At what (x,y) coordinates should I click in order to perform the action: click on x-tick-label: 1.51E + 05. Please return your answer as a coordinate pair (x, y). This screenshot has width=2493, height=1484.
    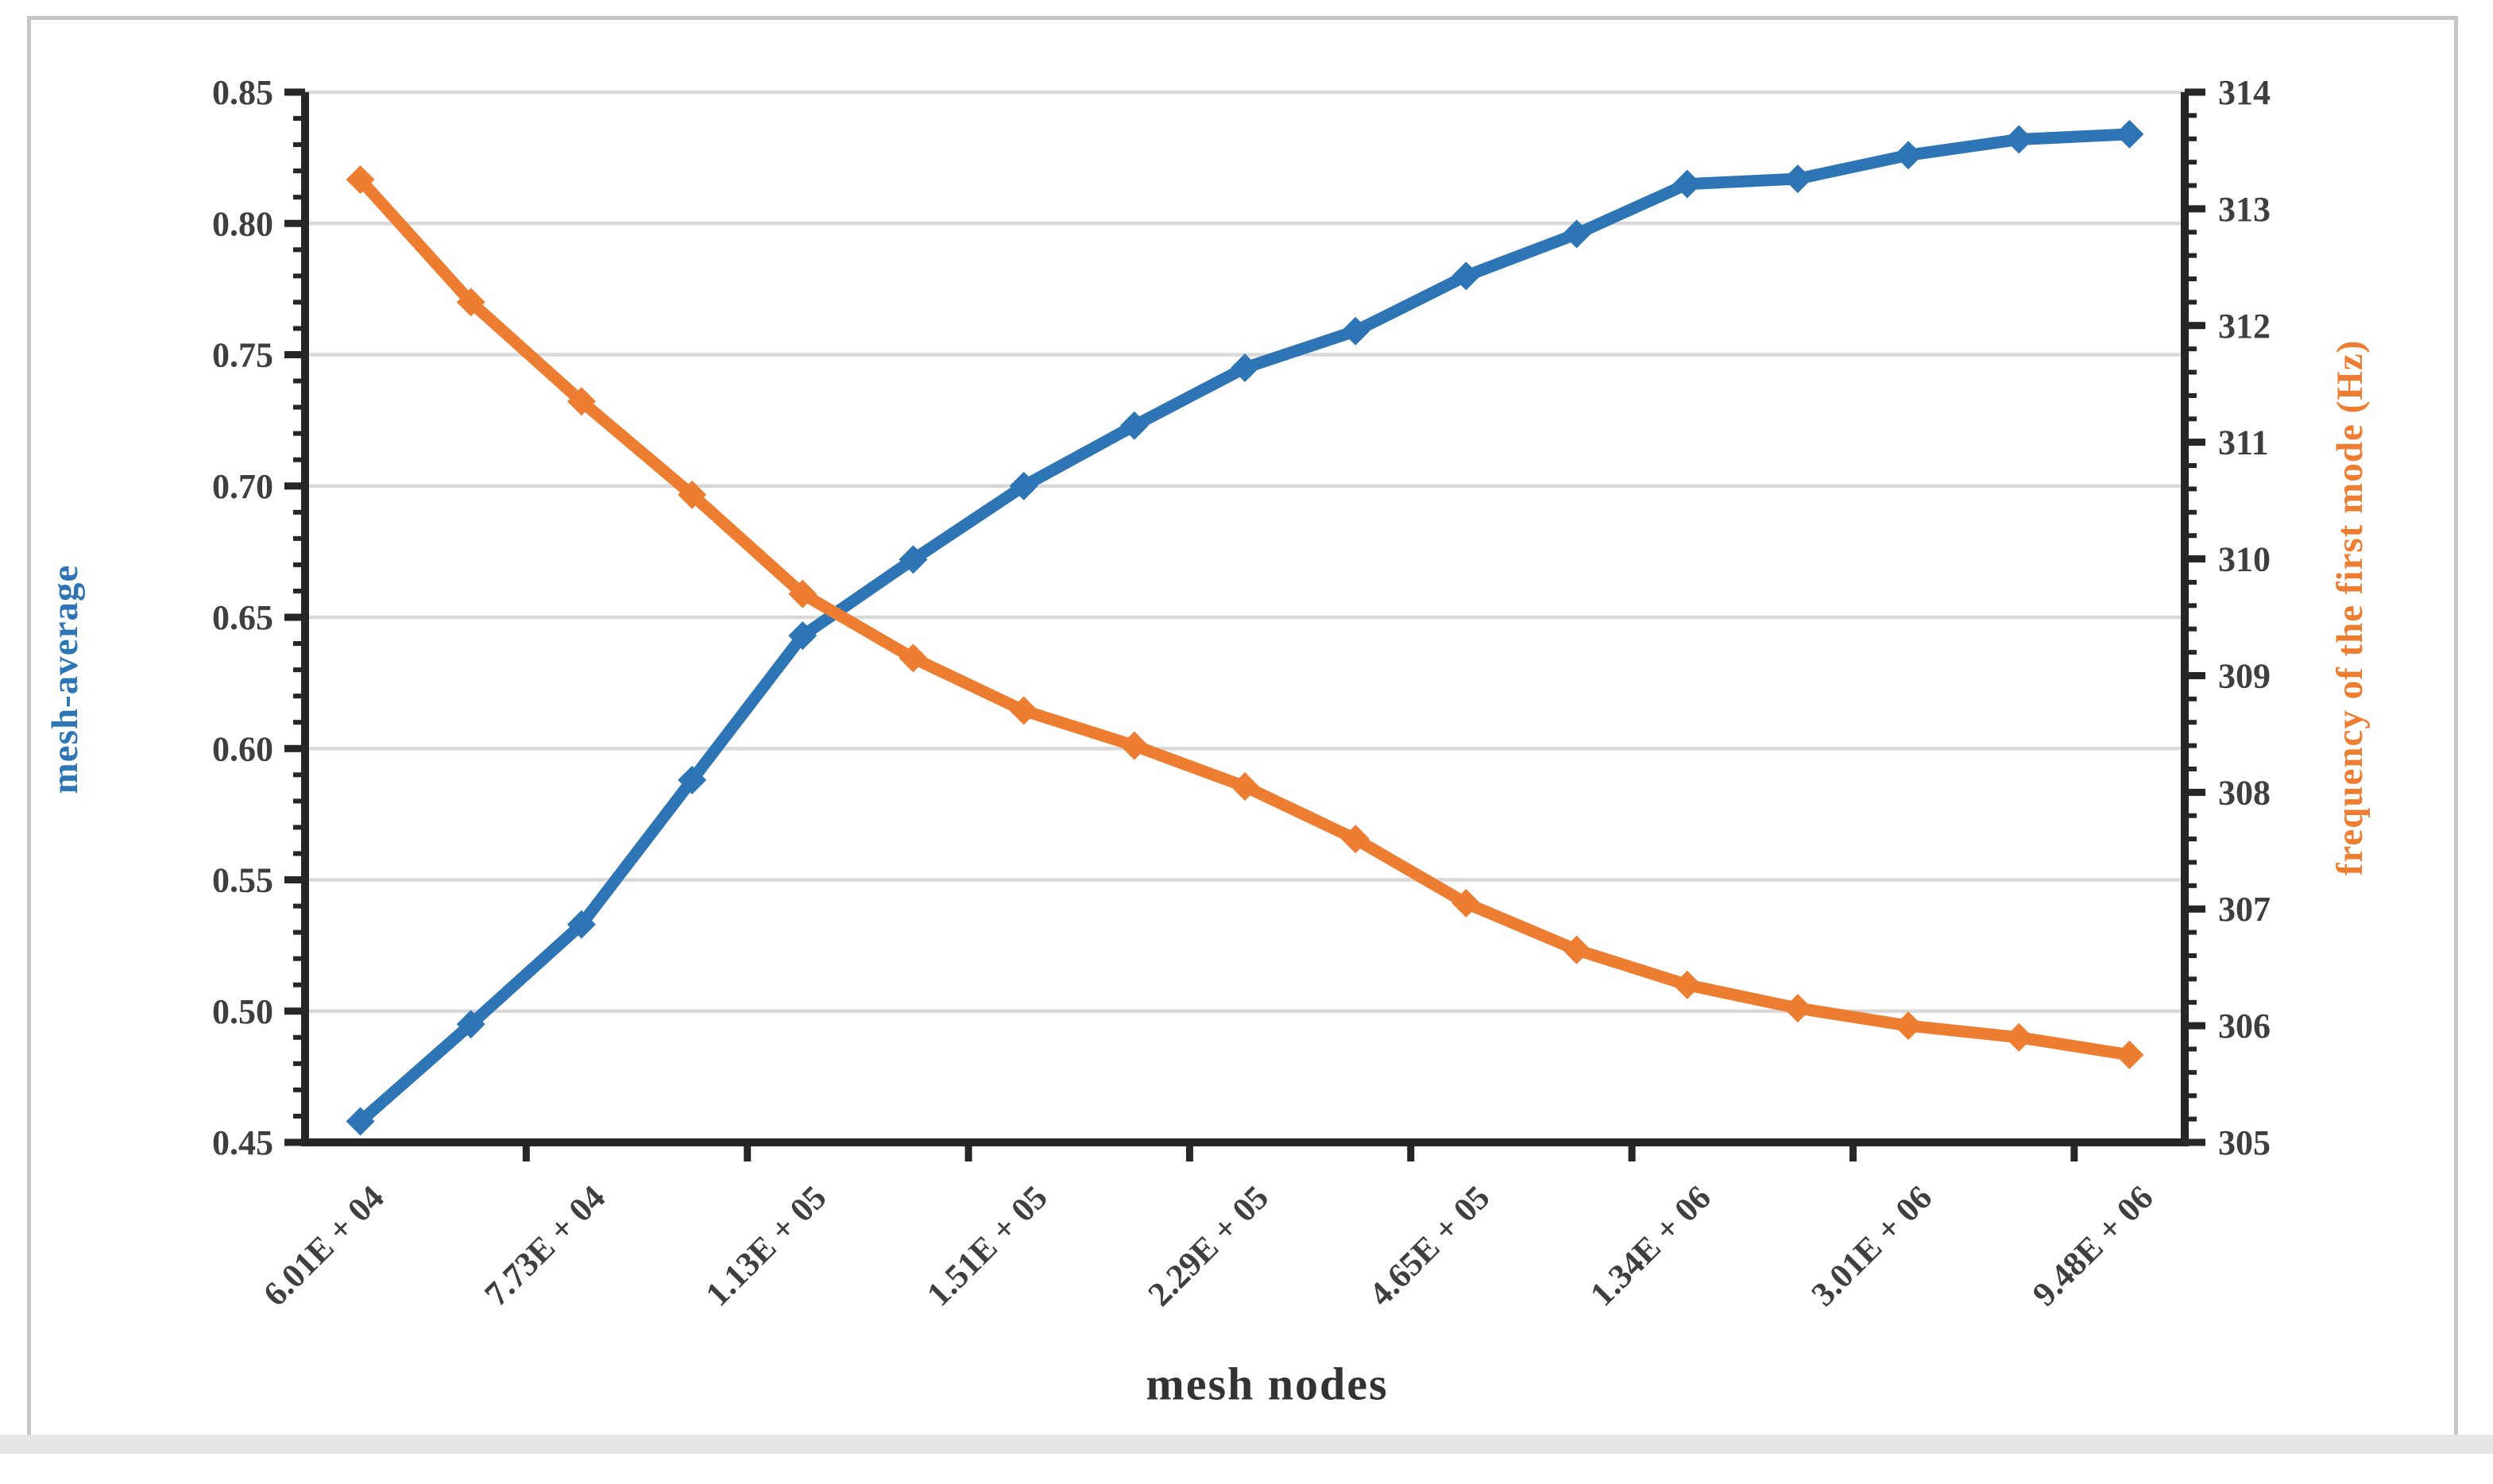
    Looking at the image, I should click on (987, 1246).